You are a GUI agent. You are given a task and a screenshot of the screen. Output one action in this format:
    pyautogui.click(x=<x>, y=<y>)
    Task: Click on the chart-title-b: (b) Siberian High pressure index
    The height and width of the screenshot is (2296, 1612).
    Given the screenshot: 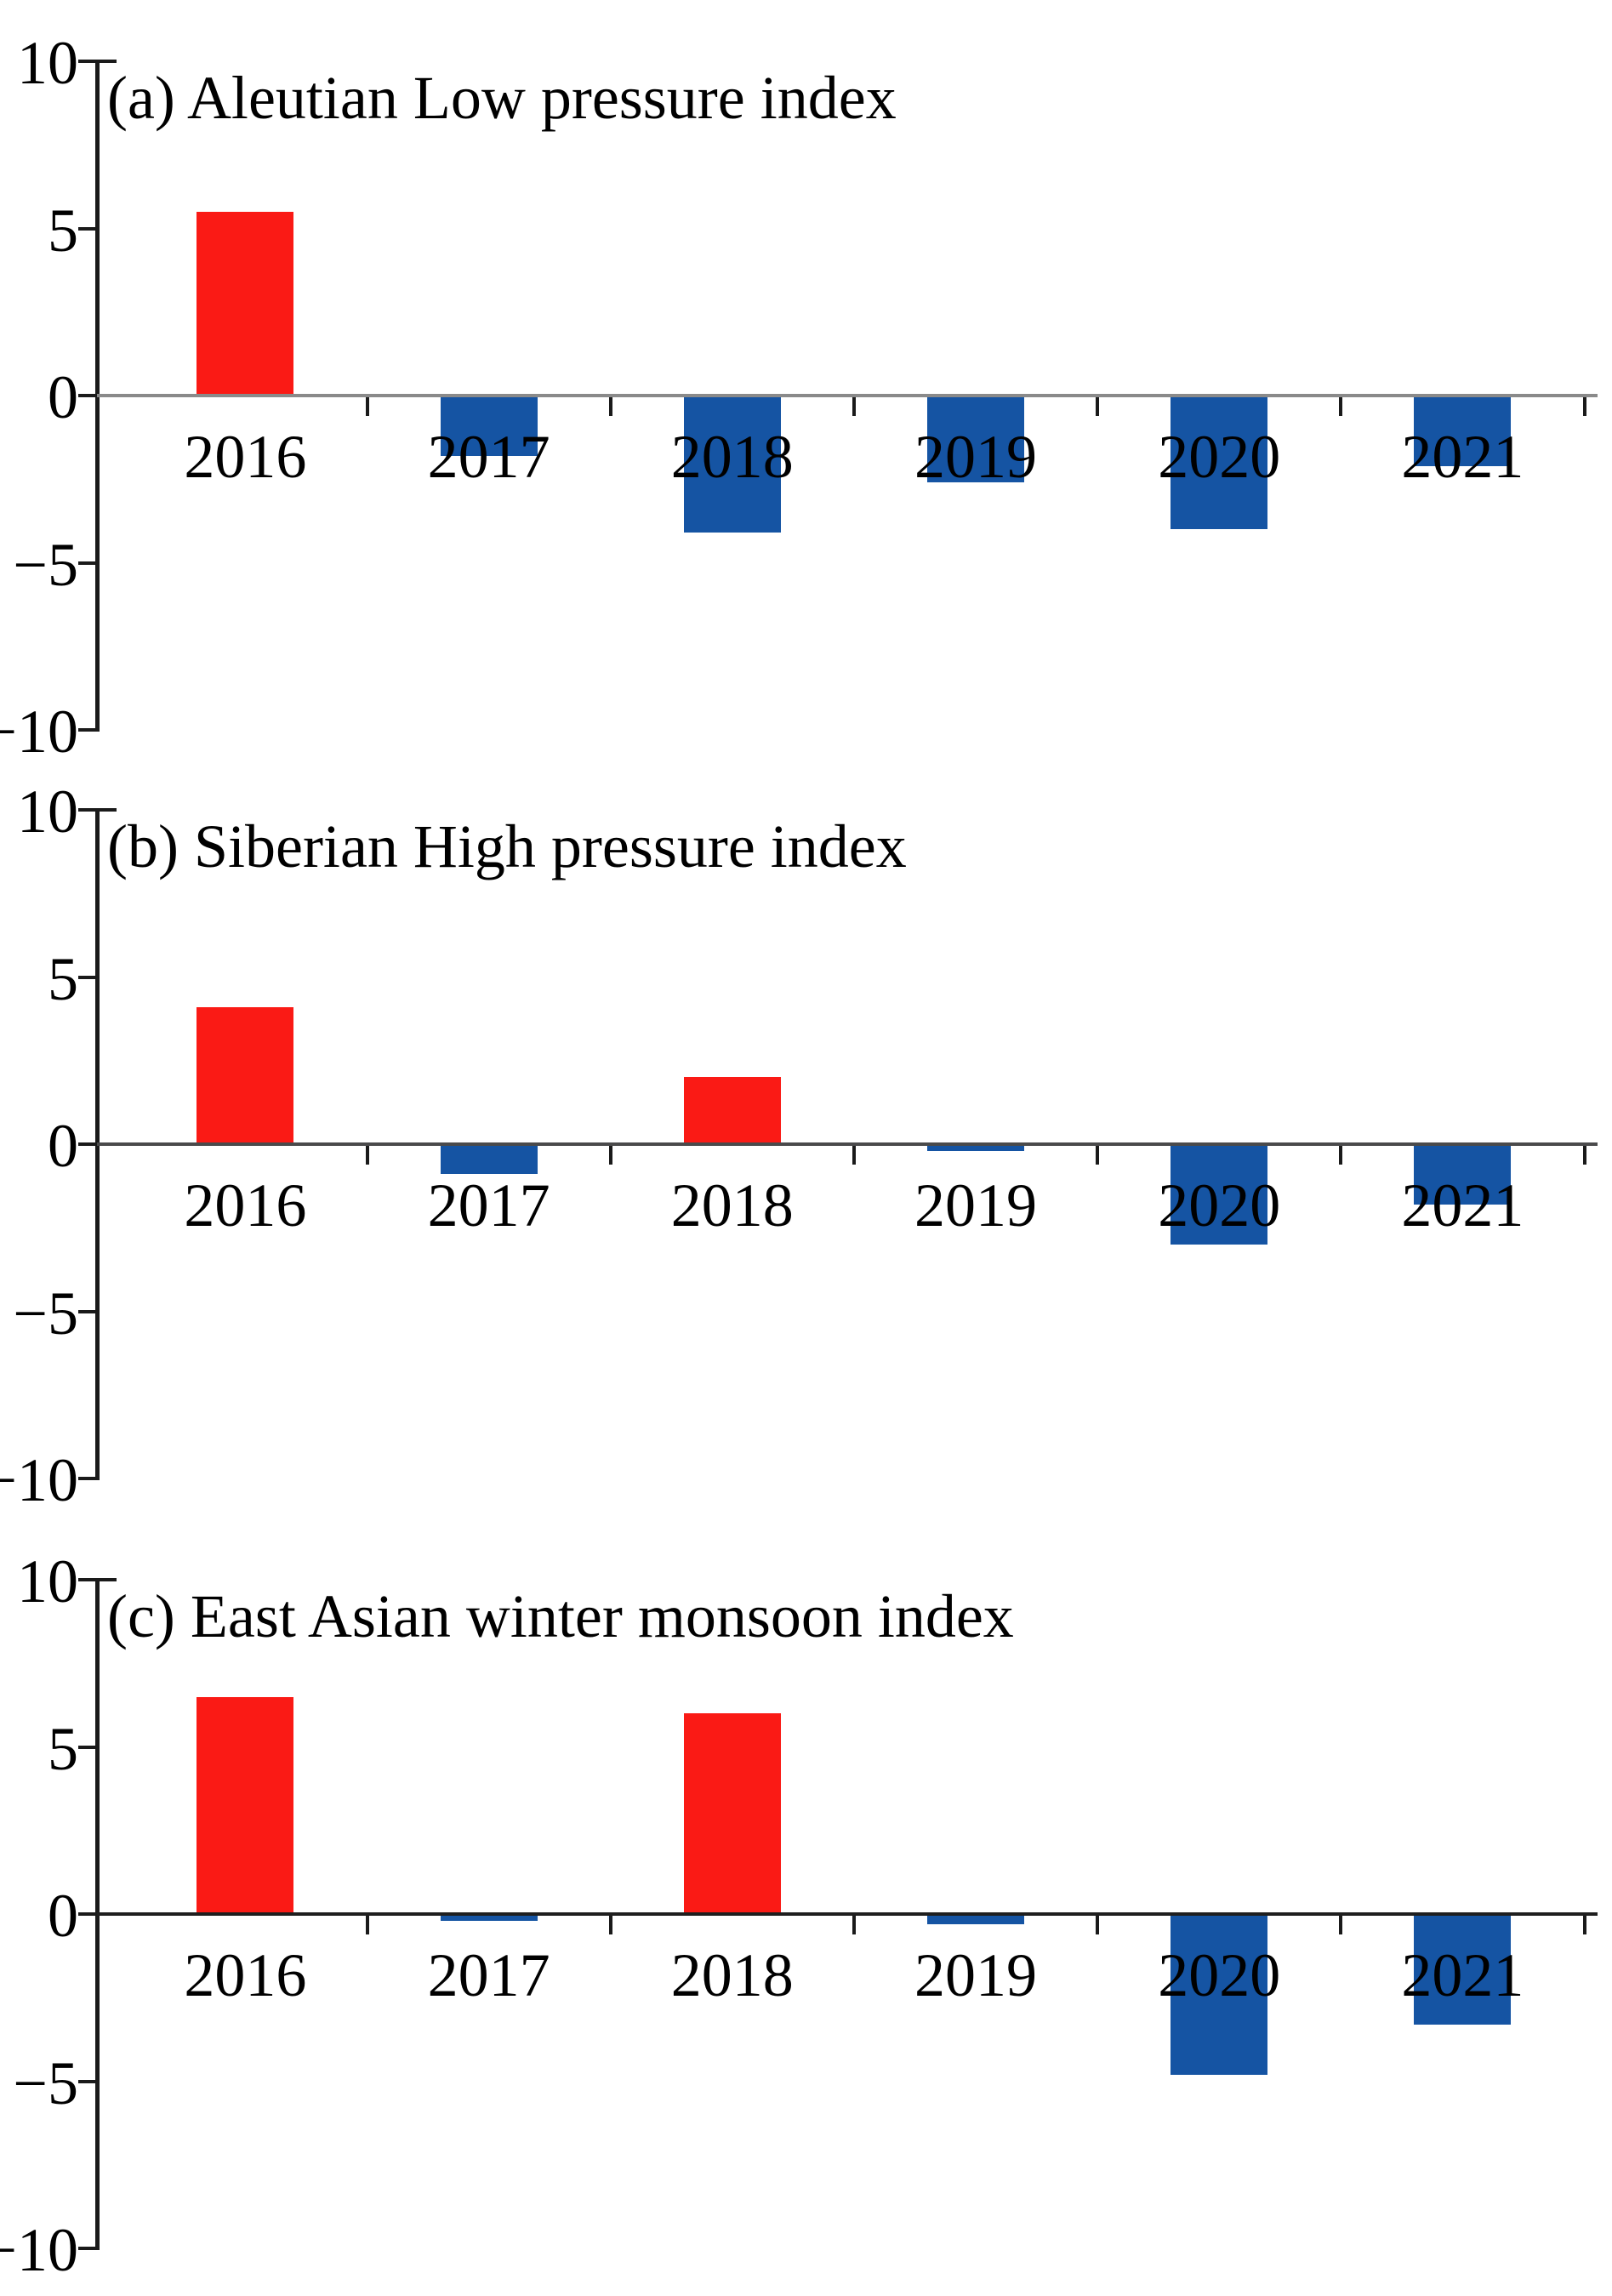 What is the action you would take?
    pyautogui.click(x=507, y=846)
    